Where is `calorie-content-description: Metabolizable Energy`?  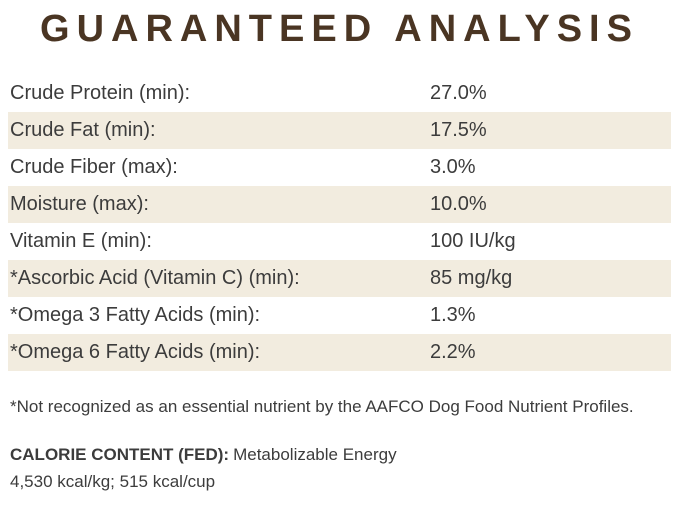 calorie-content-description: Metabolizable Energy is located at coordinates (315, 454).